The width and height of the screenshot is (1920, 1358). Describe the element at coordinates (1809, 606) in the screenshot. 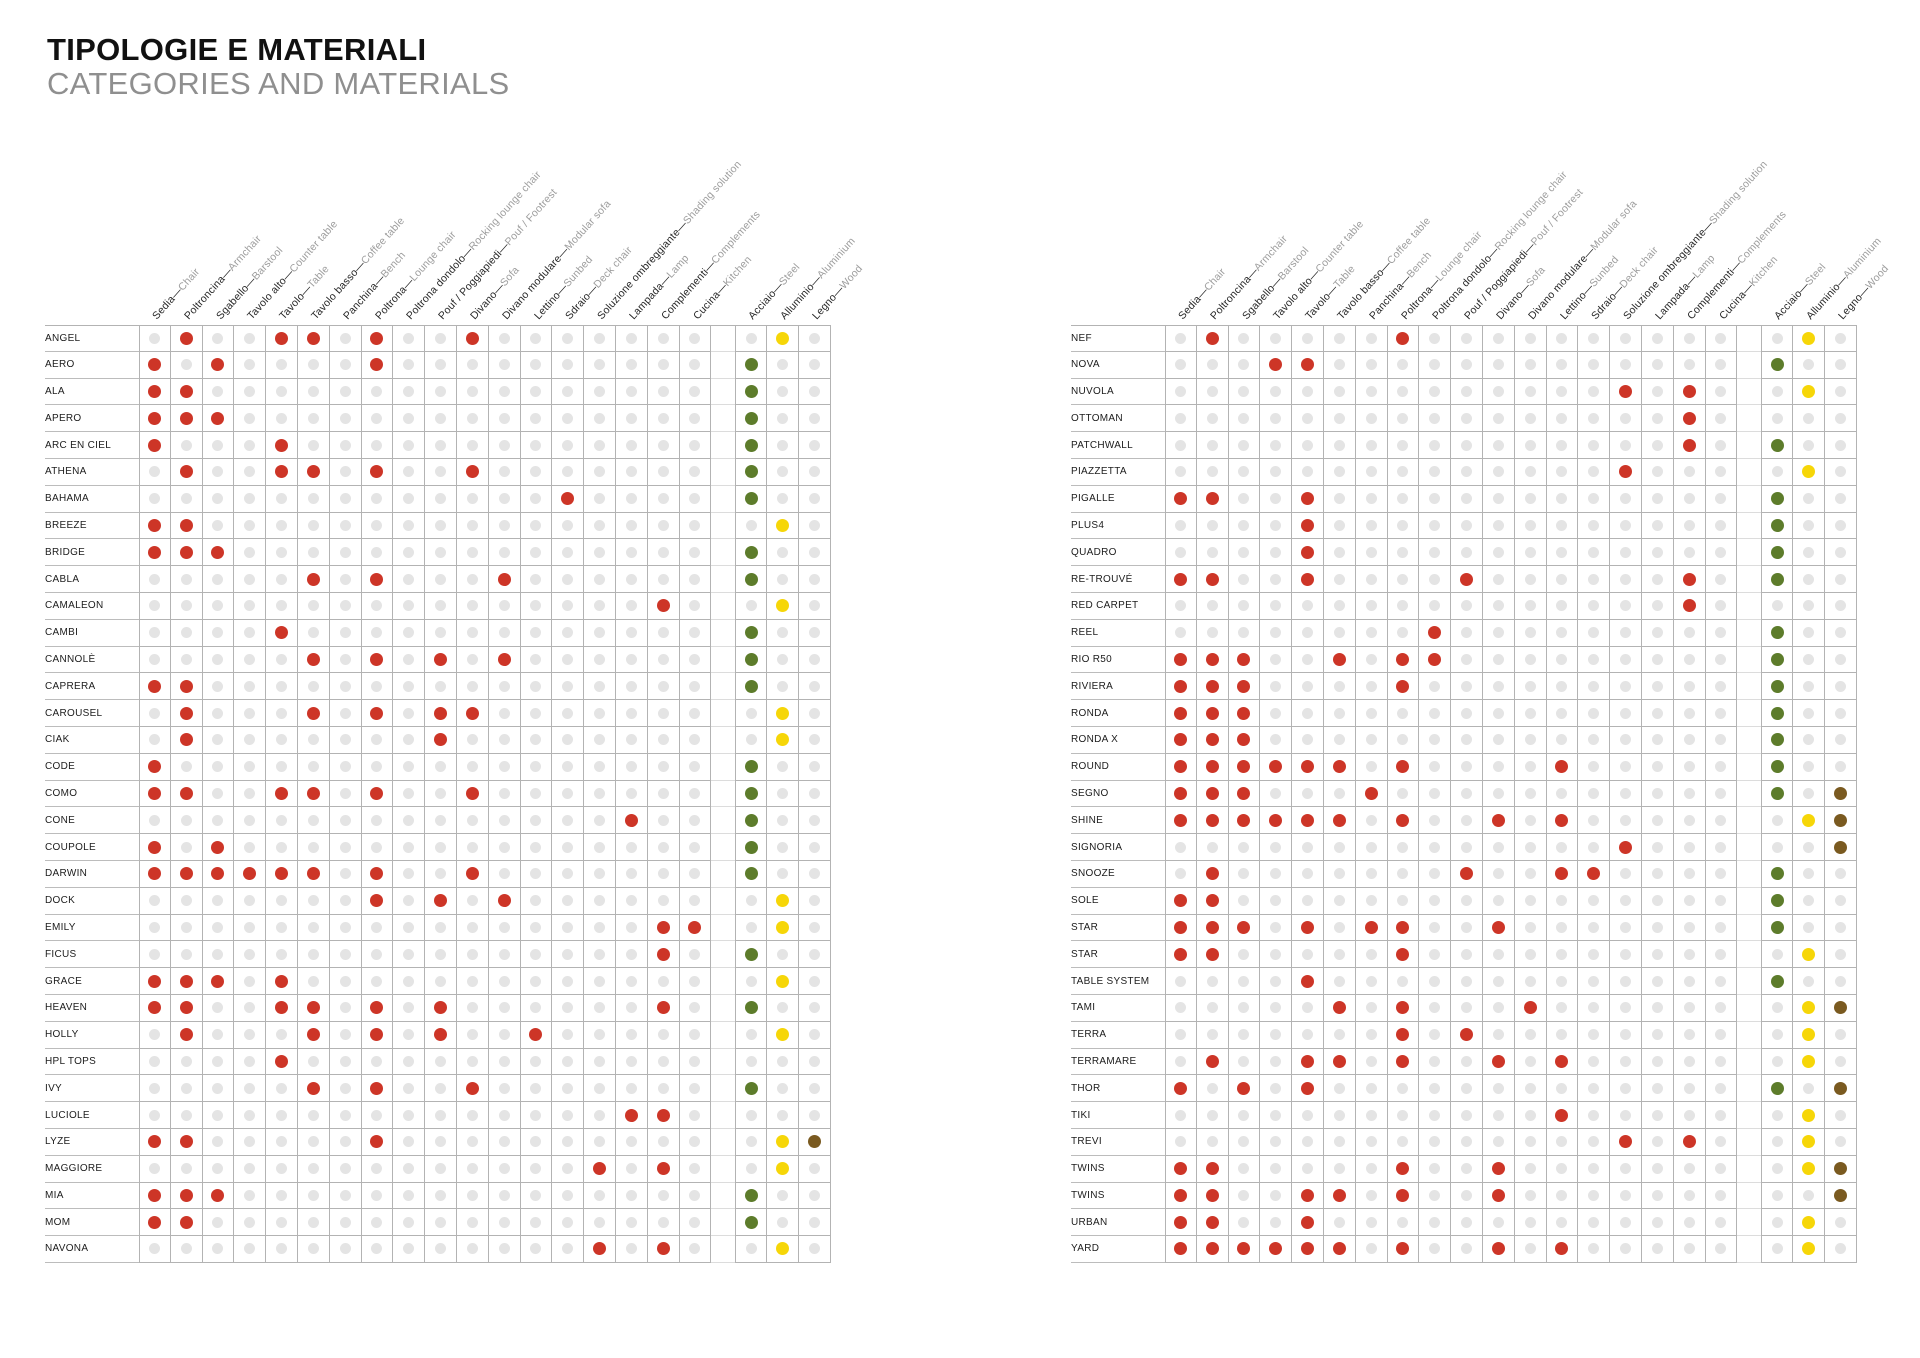

I see `material-cells` at that location.